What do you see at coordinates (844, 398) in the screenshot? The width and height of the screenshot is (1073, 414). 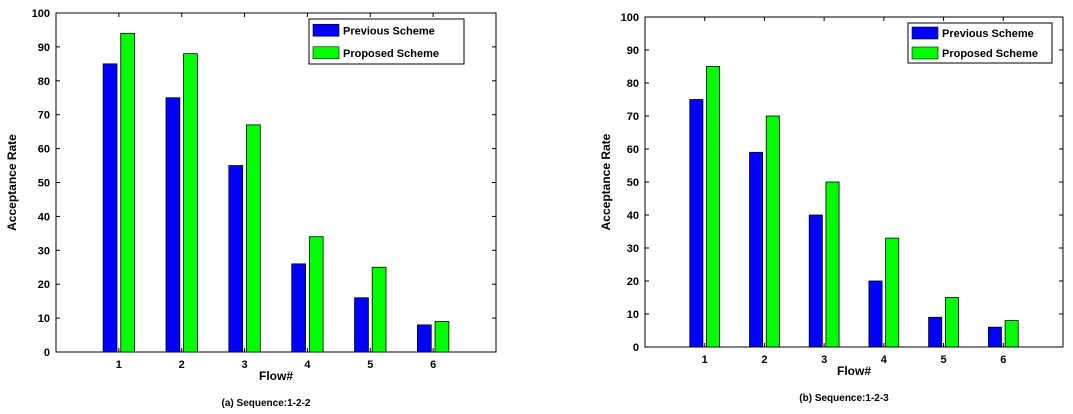 I see `figure-caption: (b) Sequence:1-2-3` at bounding box center [844, 398].